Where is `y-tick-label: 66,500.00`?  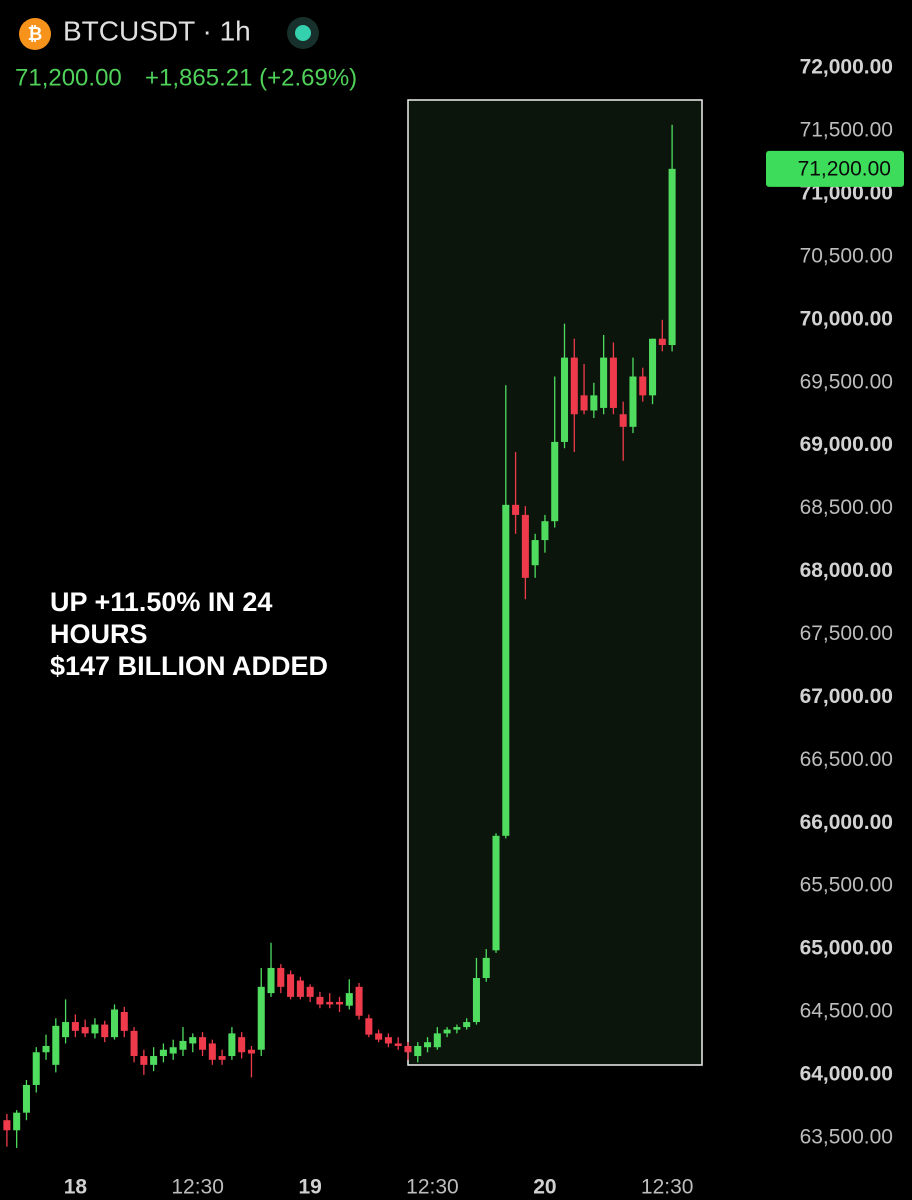
y-tick-label: 66,500.00 is located at coordinates (846, 759).